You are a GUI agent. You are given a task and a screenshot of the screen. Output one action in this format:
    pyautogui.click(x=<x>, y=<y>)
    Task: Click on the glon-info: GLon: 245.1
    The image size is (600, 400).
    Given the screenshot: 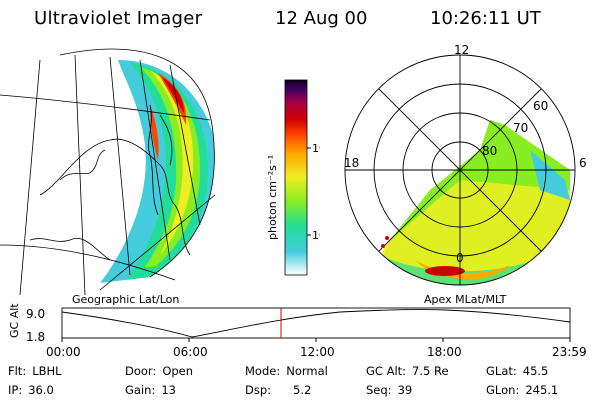 What is the action you would take?
    pyautogui.click(x=522, y=390)
    